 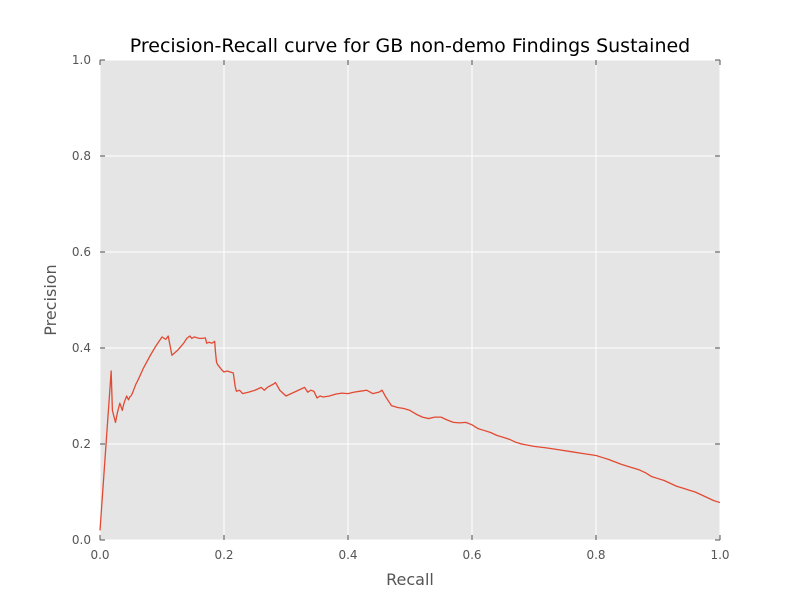 What do you see at coordinates (81, 156) in the screenshot?
I see `y-tick-label: 0.8` at bounding box center [81, 156].